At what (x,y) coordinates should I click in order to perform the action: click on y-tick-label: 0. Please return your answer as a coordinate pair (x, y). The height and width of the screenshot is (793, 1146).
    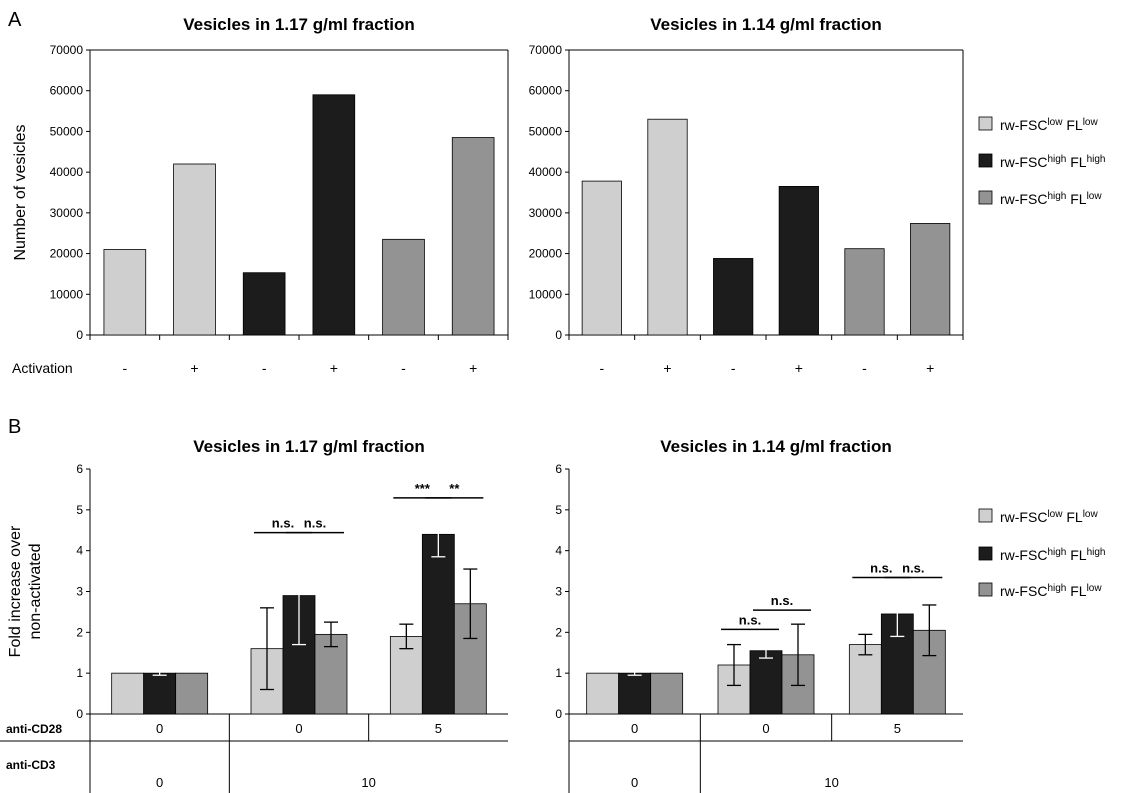
    Looking at the image, I should click on (558, 714).